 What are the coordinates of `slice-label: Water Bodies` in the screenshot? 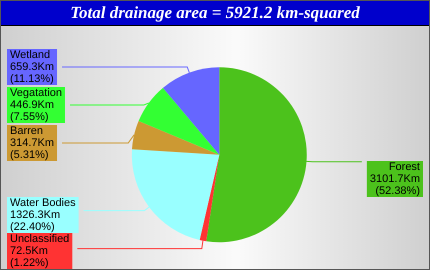 It's located at (43, 202).